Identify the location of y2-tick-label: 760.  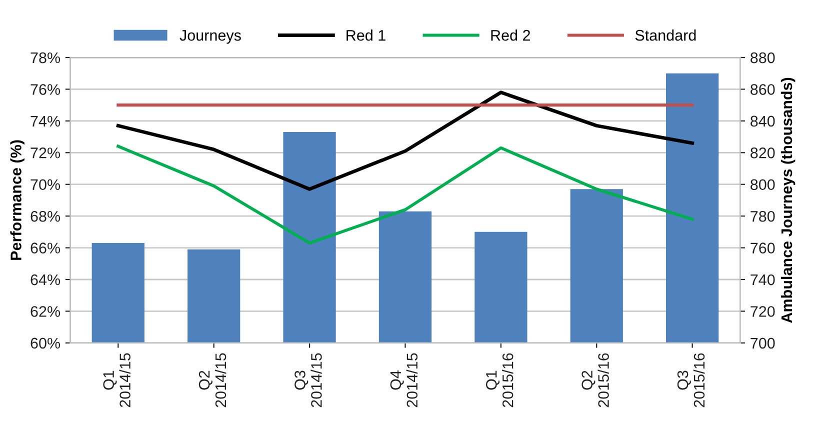
(762, 248).